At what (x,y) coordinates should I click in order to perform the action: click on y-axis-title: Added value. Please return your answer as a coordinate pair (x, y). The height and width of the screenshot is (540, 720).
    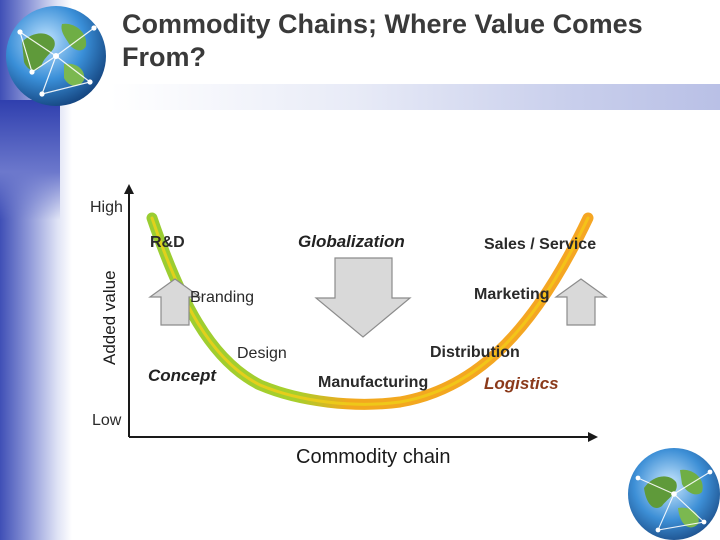
    Looking at the image, I should click on (109, 317).